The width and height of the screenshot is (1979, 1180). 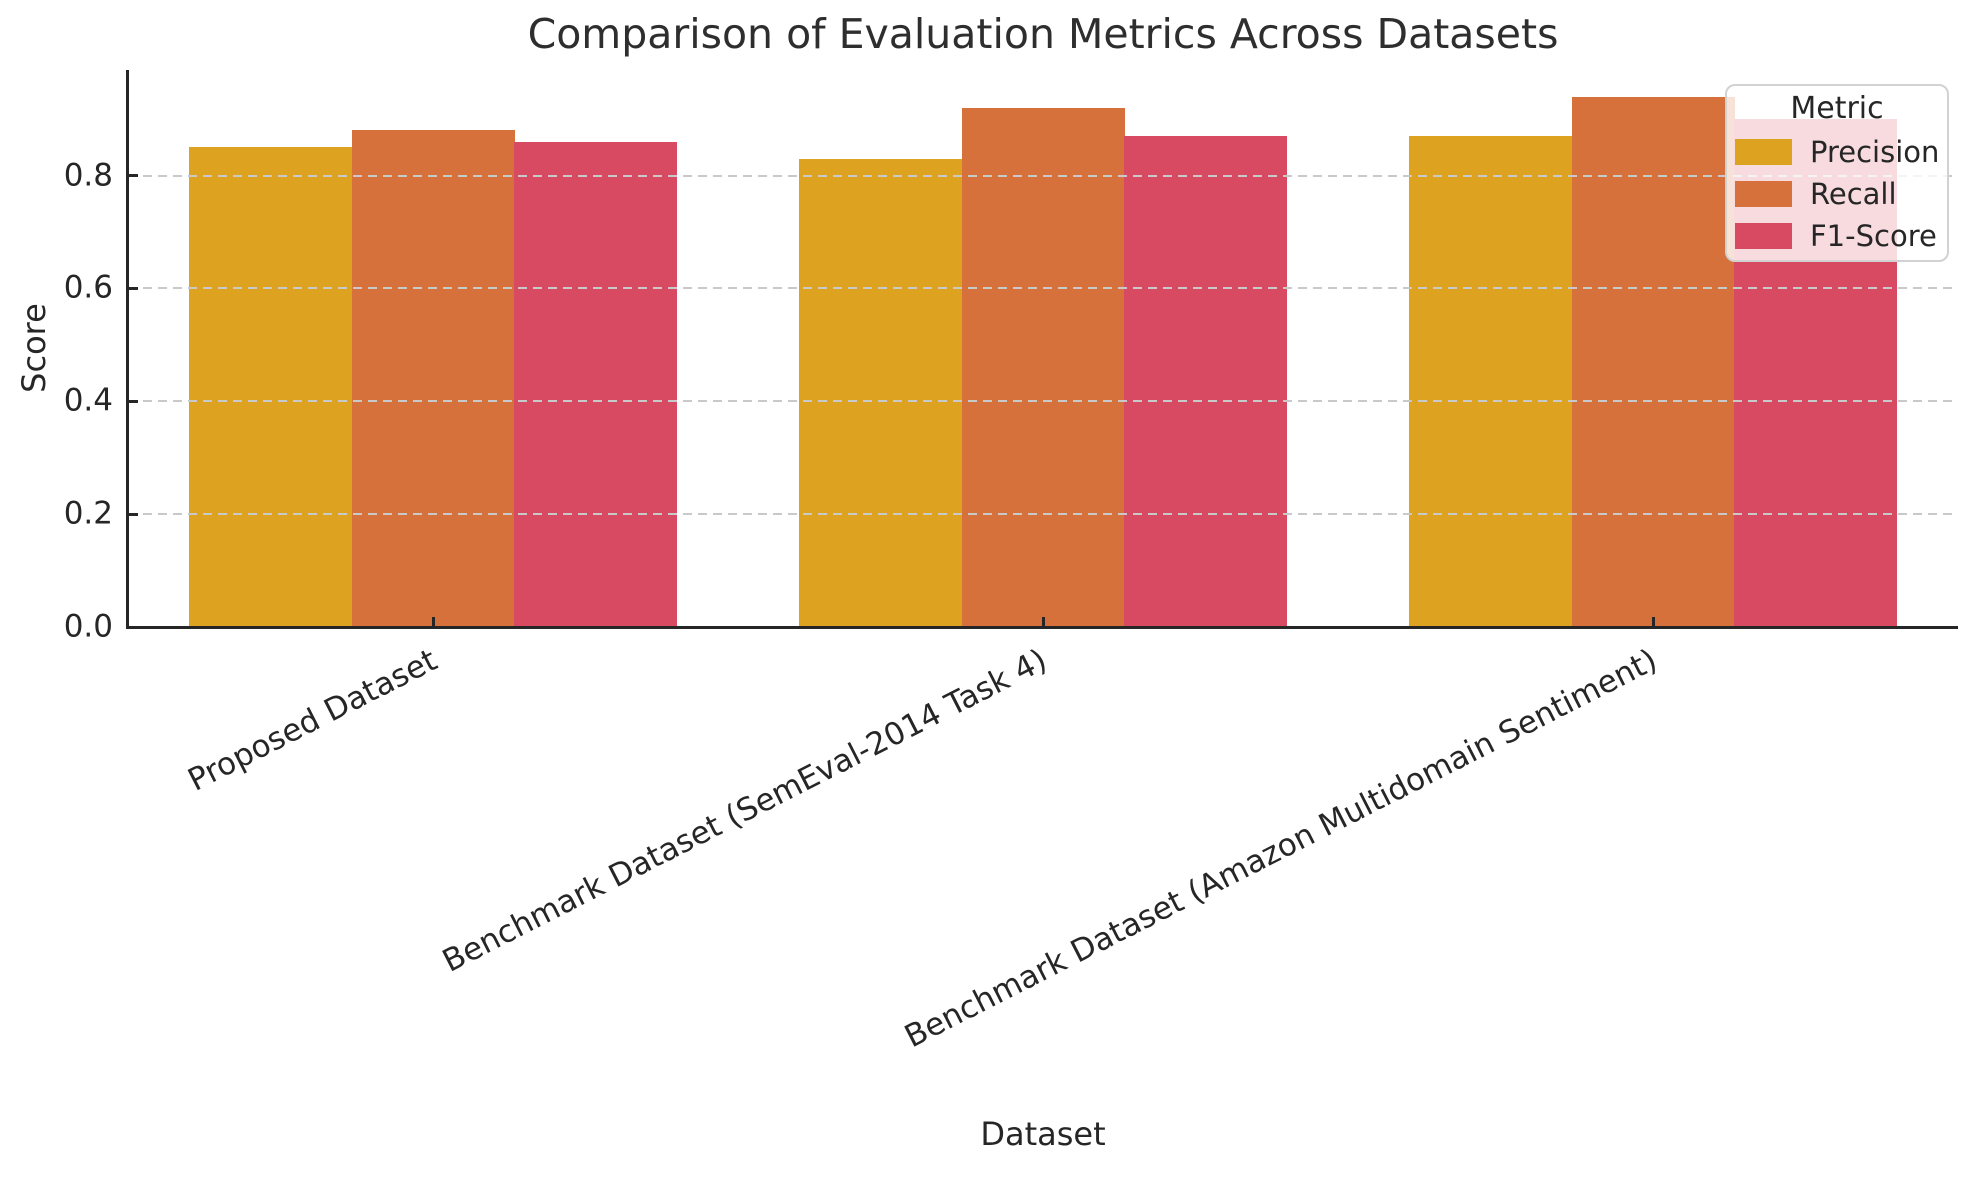 I want to click on legend-swatch-recall, so click(x=1763, y=194).